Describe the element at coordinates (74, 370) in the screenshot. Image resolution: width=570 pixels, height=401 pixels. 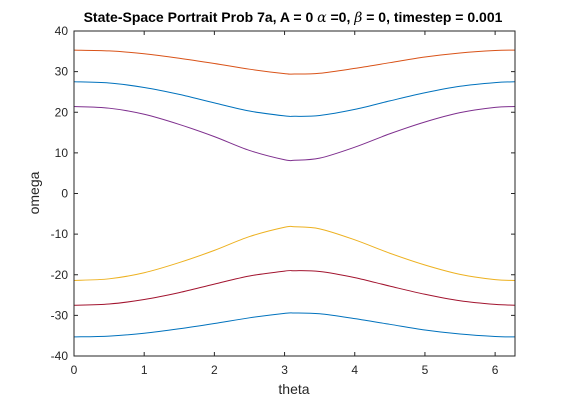
I see `x-tick-label: 0` at that location.